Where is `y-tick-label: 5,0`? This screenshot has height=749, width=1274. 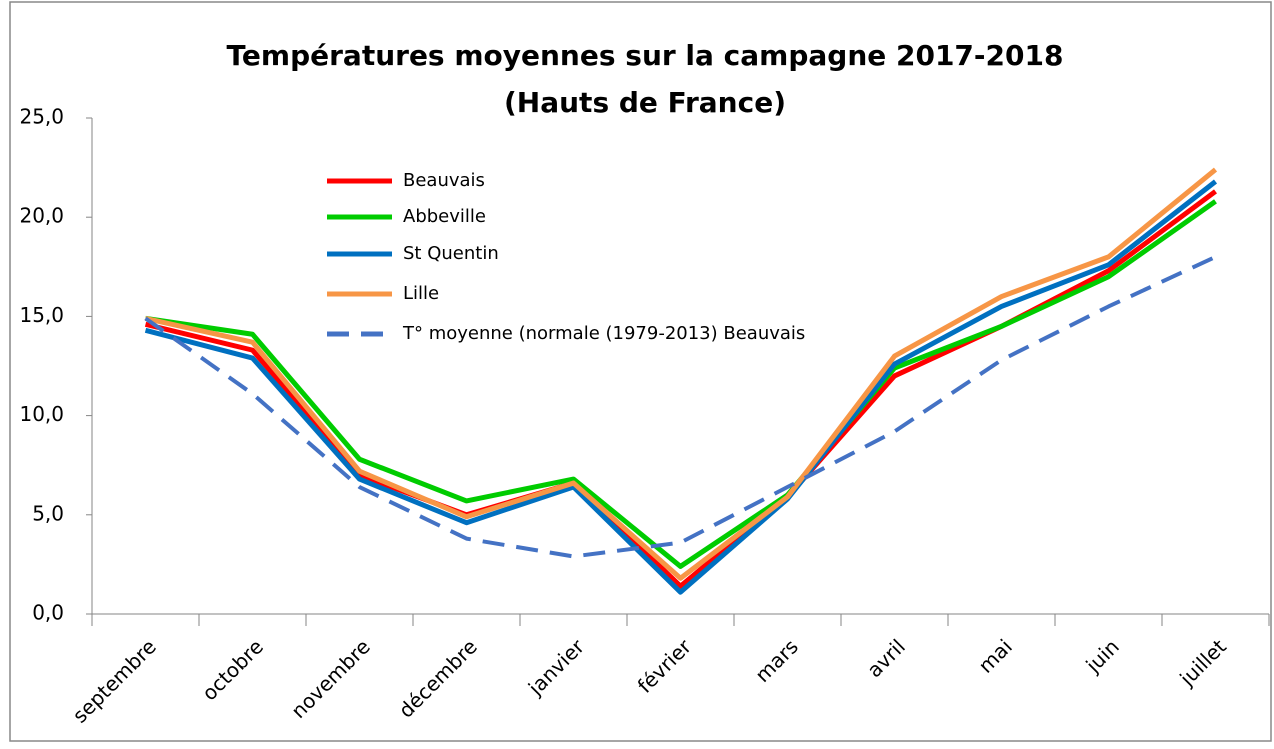 y-tick-label: 5,0 is located at coordinates (48, 513).